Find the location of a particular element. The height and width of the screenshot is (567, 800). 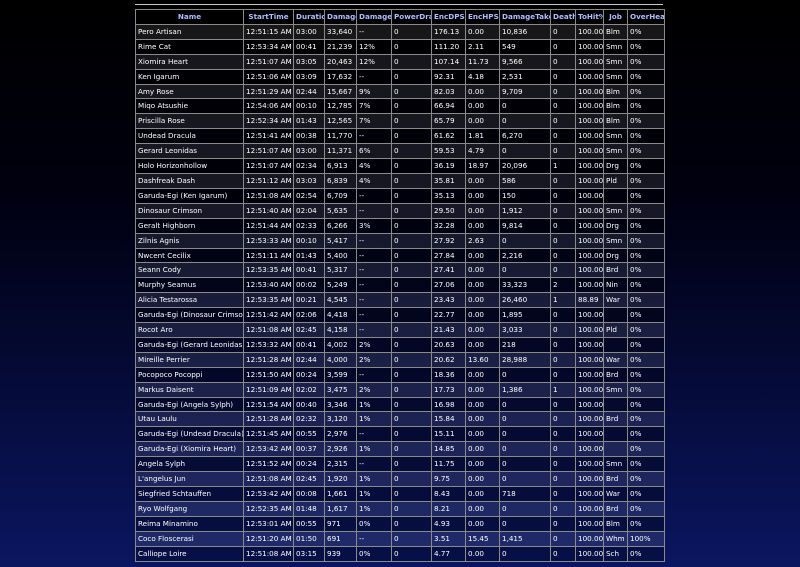

cell-encdps: 29.50 is located at coordinates (448, 210).